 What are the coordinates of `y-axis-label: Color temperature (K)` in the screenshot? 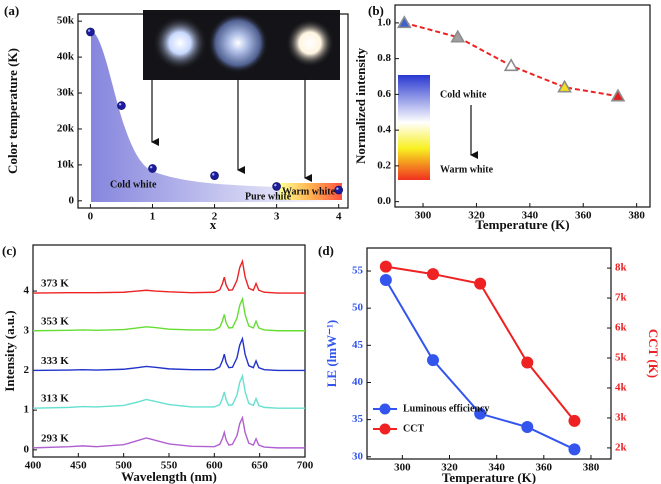 It's located at (12, 111).